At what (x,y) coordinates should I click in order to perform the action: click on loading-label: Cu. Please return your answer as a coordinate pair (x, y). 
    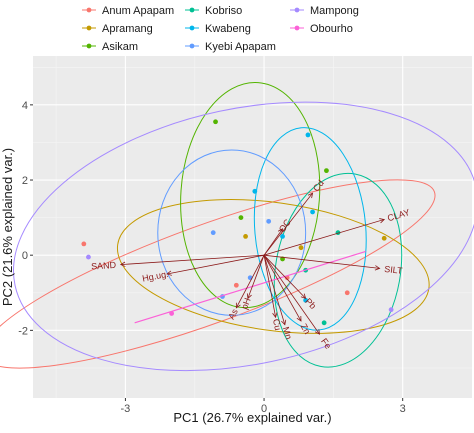
    Looking at the image, I should click on (277, 324).